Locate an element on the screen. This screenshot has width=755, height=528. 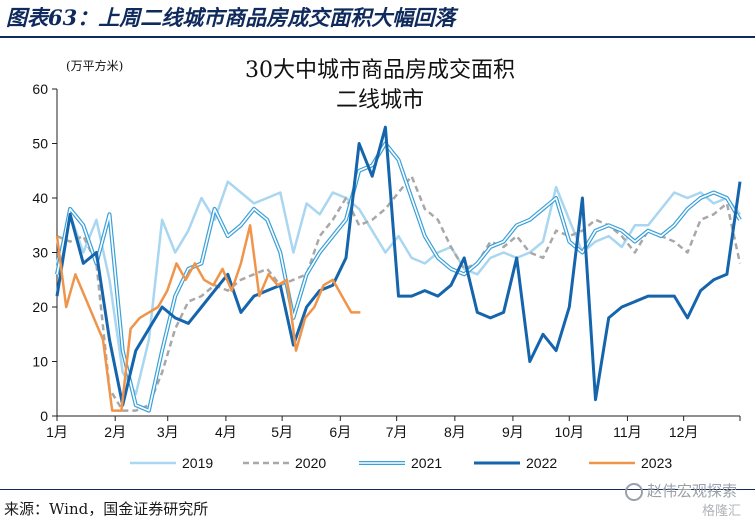
wechat-icon is located at coordinates (633, 491).